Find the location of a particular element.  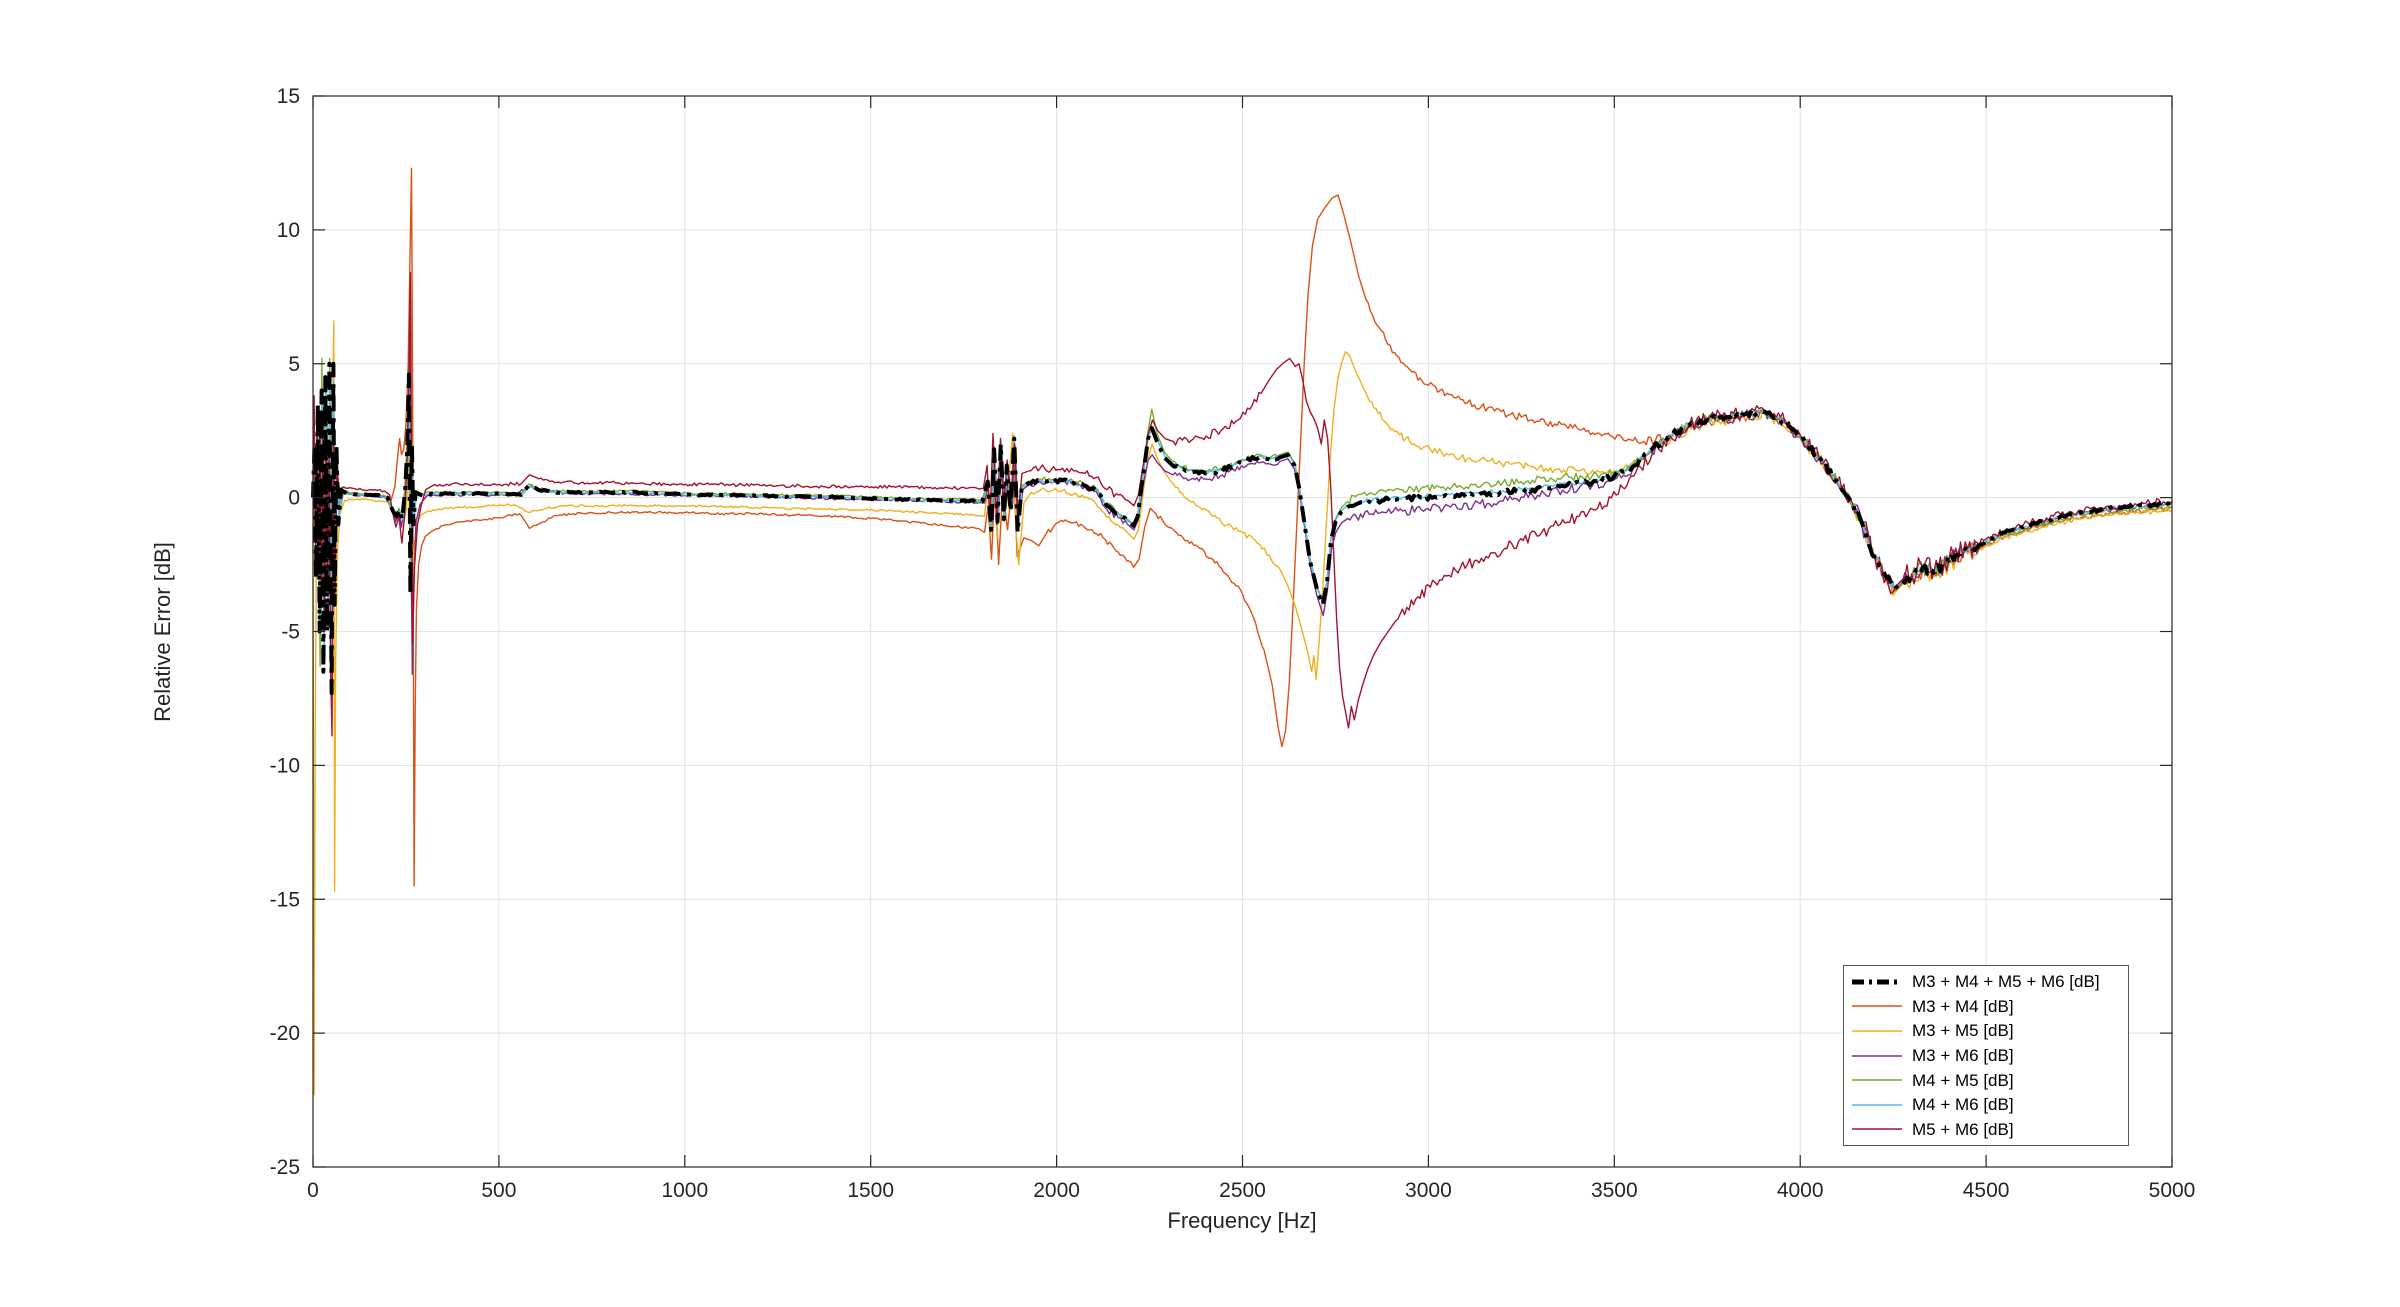

x-tick-label: 3000 is located at coordinates (1428, 1190).